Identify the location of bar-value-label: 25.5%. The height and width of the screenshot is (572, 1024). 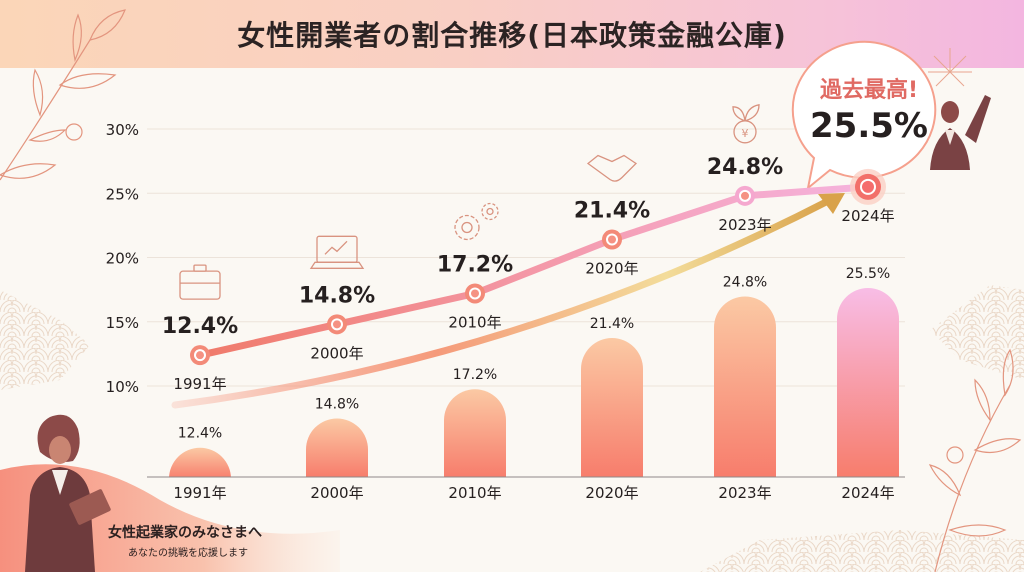
(868, 274).